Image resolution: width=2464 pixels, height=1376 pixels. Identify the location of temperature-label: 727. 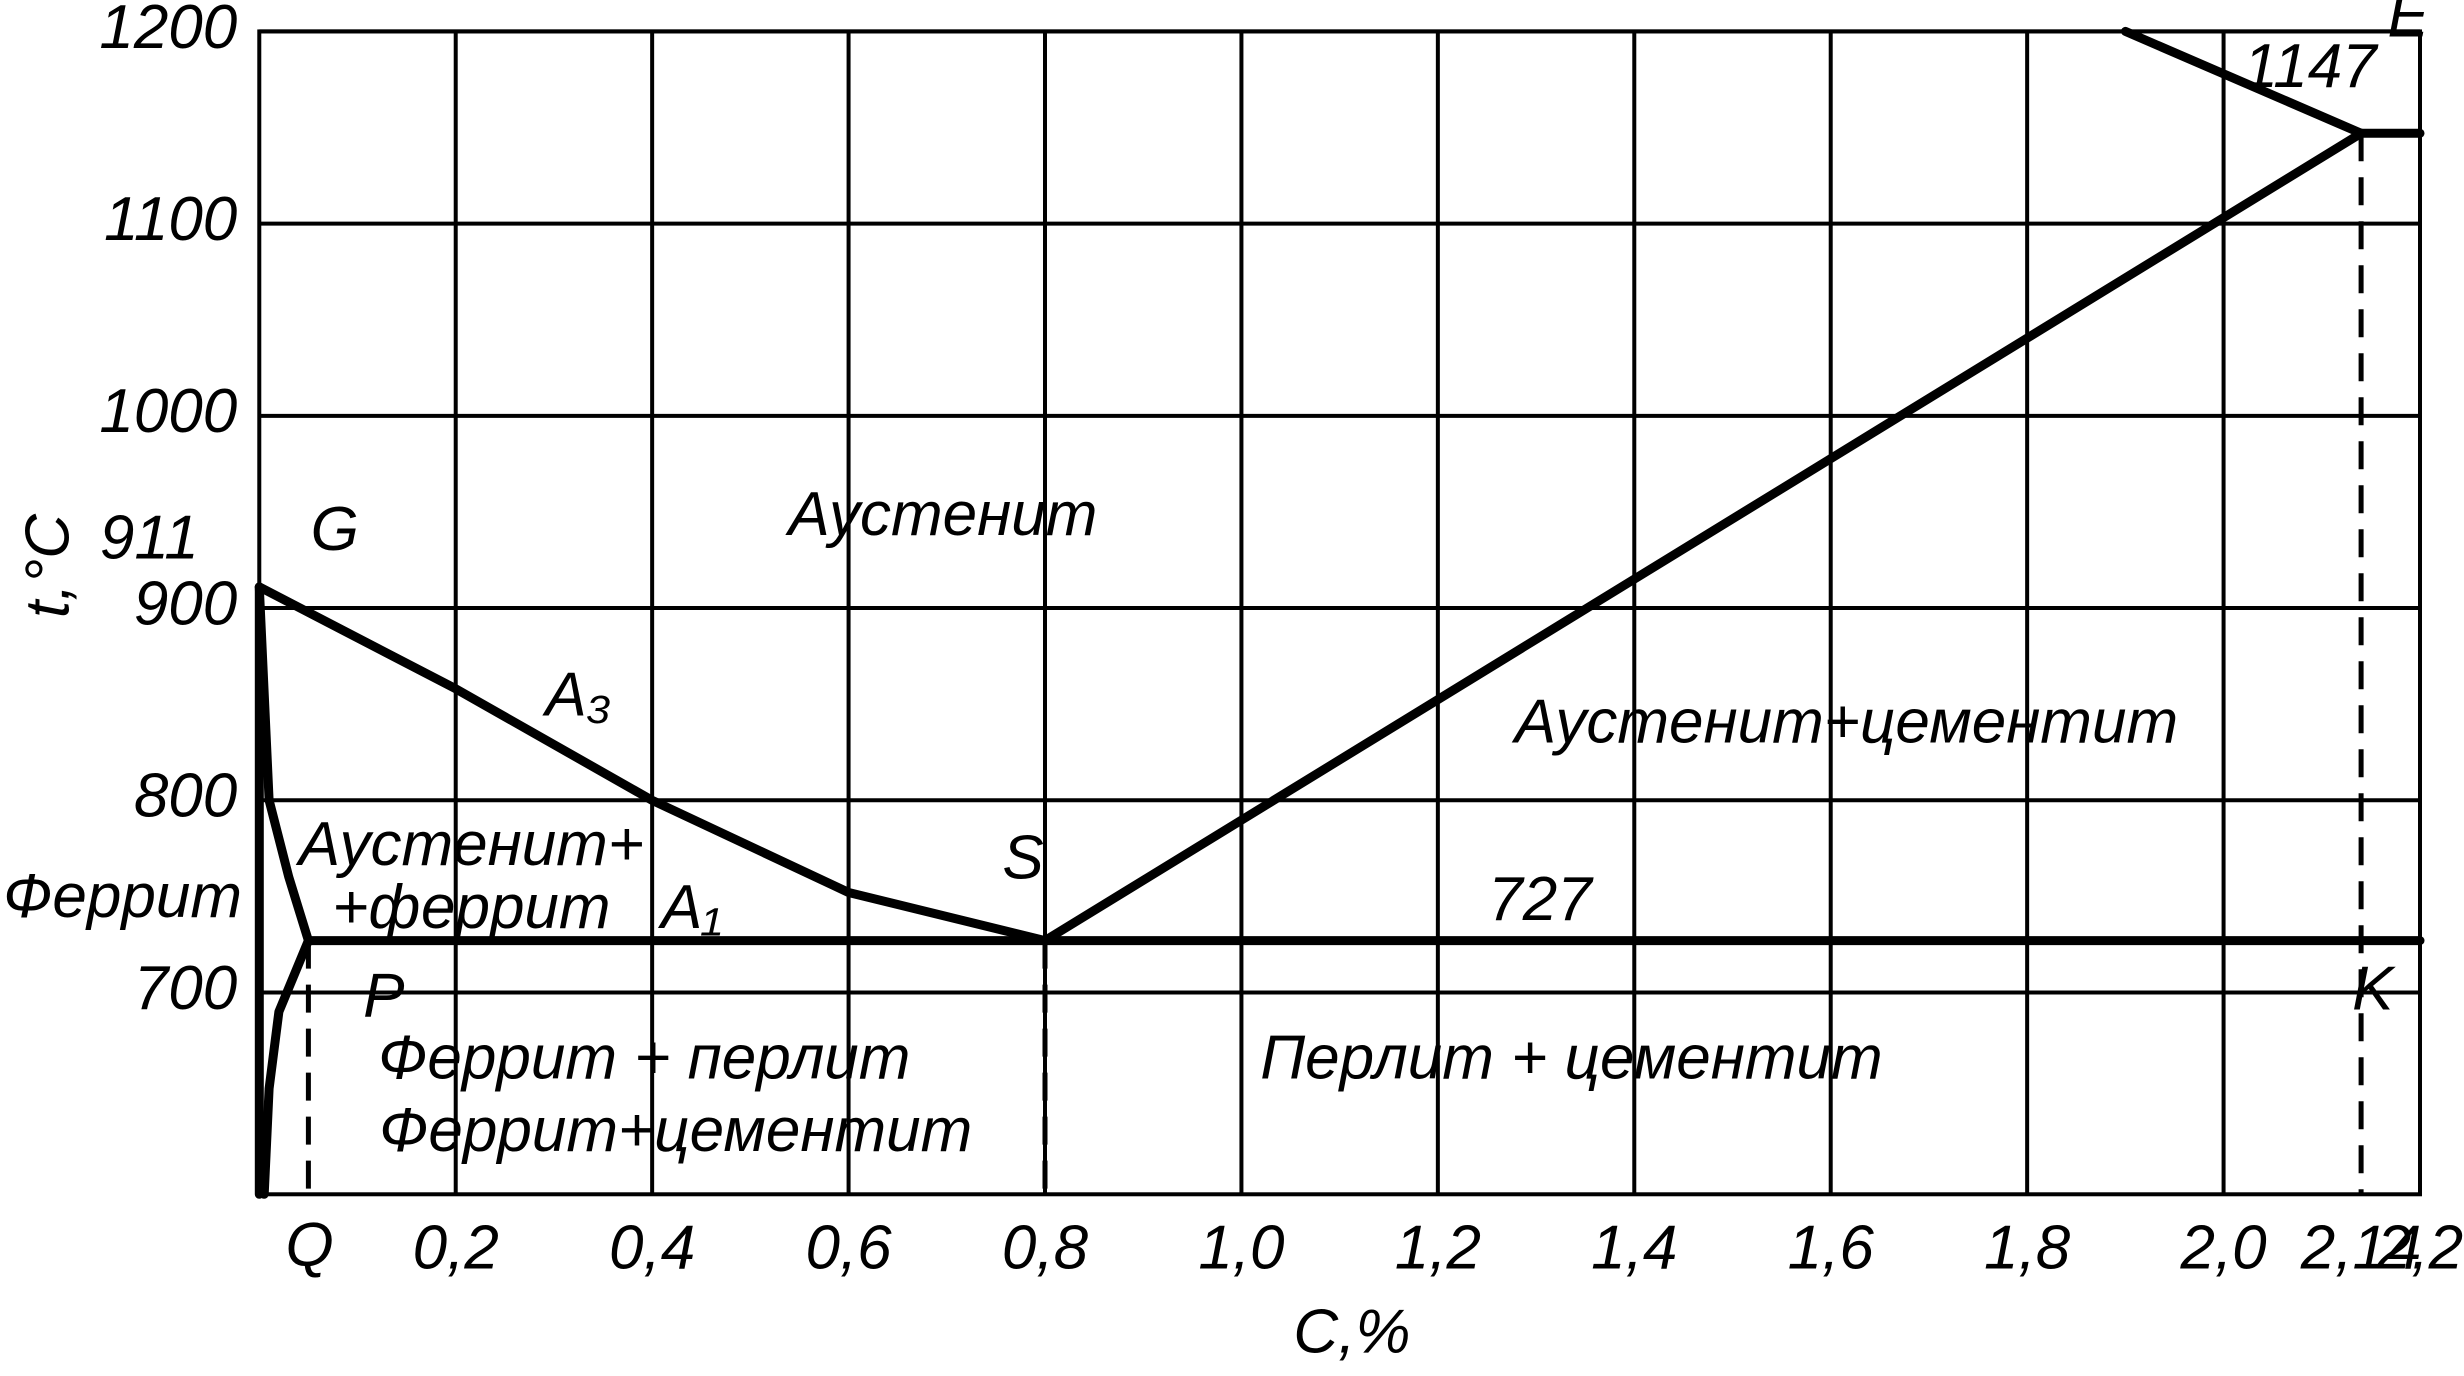
(1541, 899).